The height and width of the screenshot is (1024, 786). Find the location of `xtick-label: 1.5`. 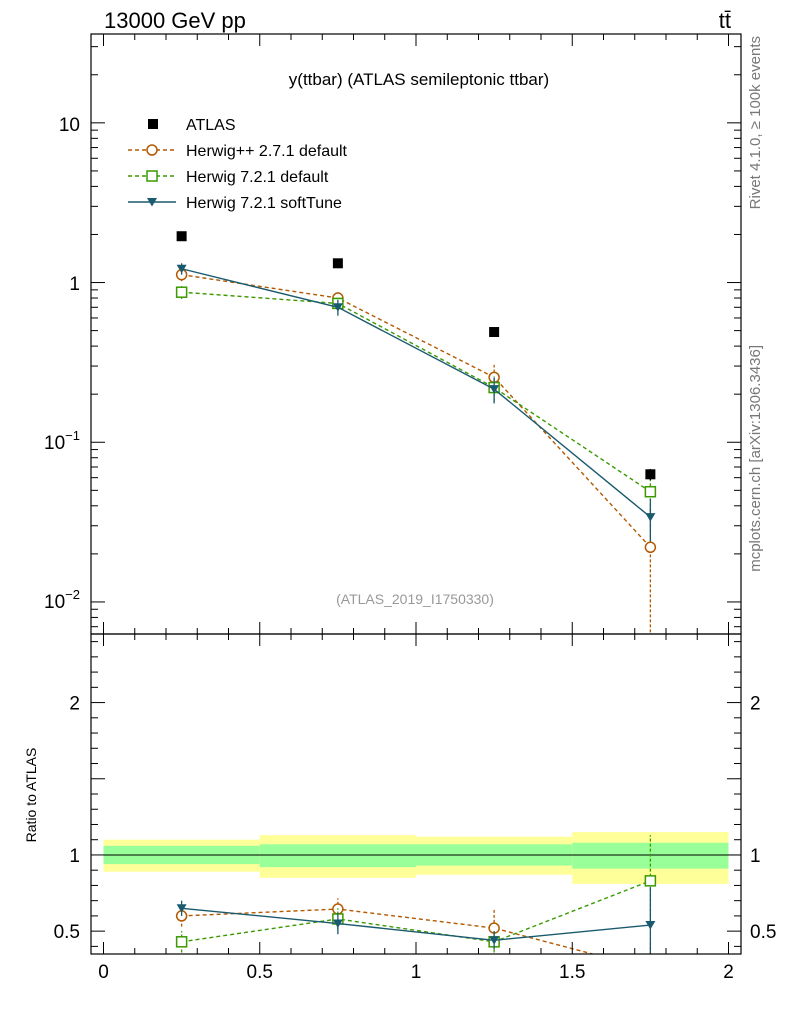

xtick-label: 1.5 is located at coordinates (572, 972).